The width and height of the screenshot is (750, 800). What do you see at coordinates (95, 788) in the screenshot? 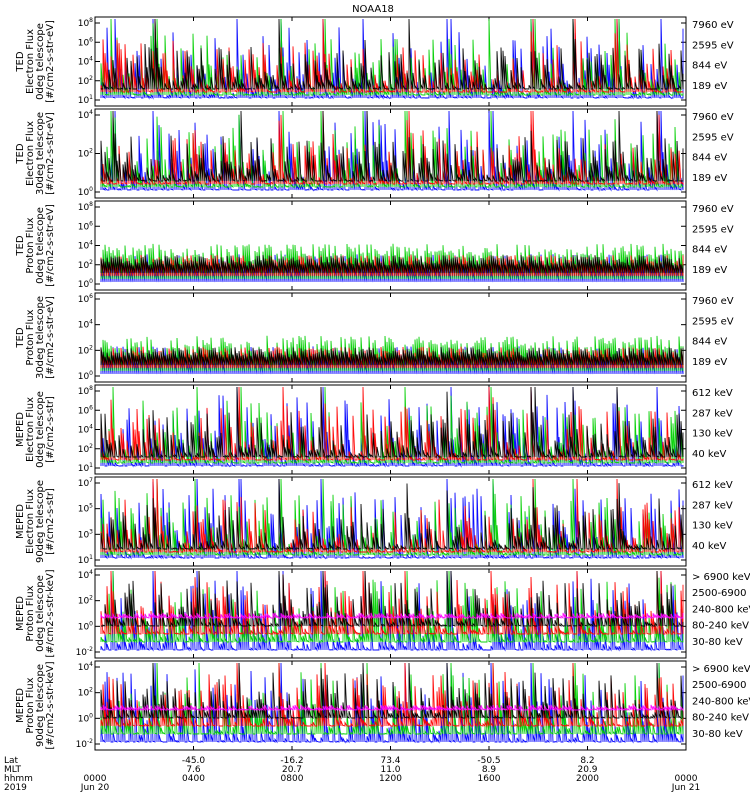
I see `x-tick-label: Jun 20` at bounding box center [95, 788].